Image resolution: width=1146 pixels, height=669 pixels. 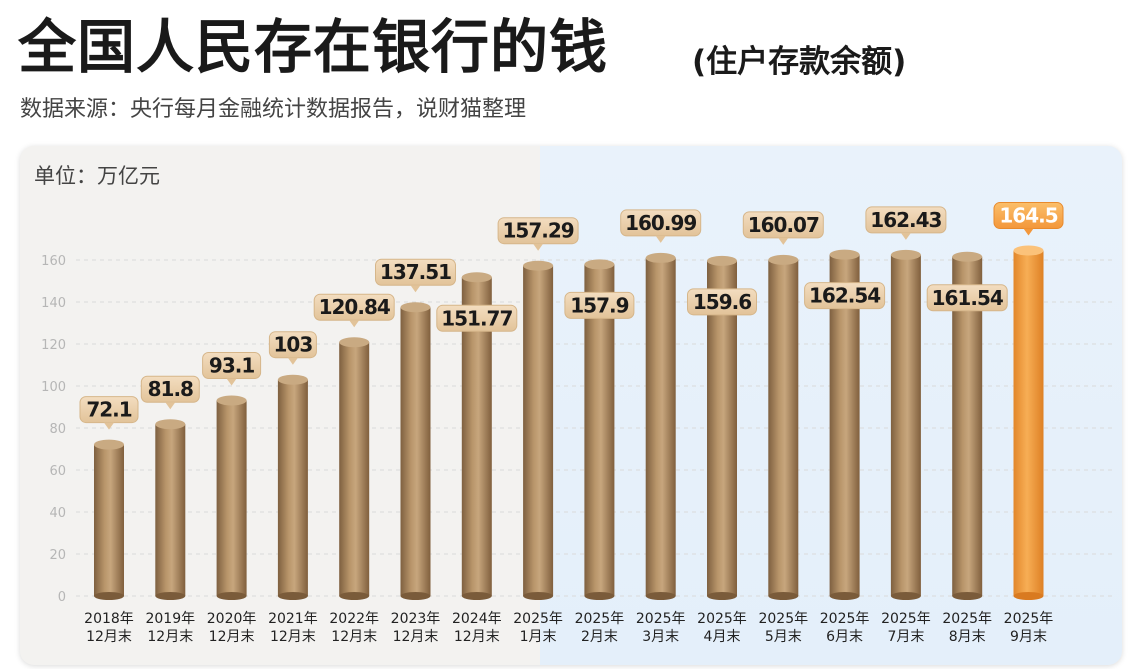 What do you see at coordinates (538, 234) in the screenshot?
I see `value-label: 157.29` at bounding box center [538, 234].